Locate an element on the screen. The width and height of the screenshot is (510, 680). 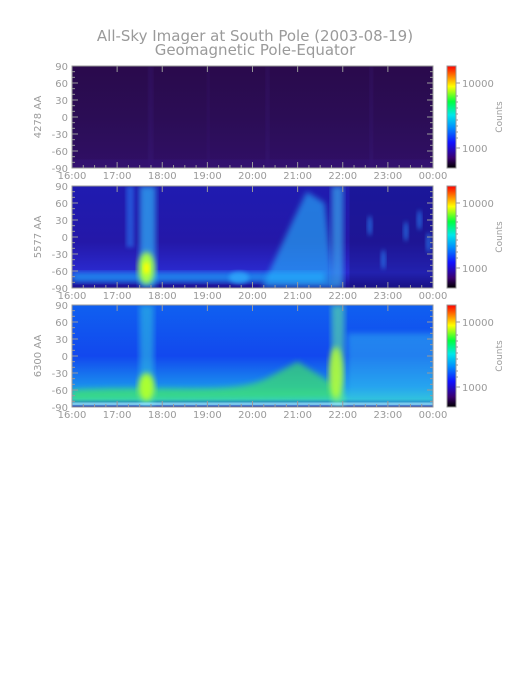
y-axis-label: 4278 AA is located at coordinates (38, 117).